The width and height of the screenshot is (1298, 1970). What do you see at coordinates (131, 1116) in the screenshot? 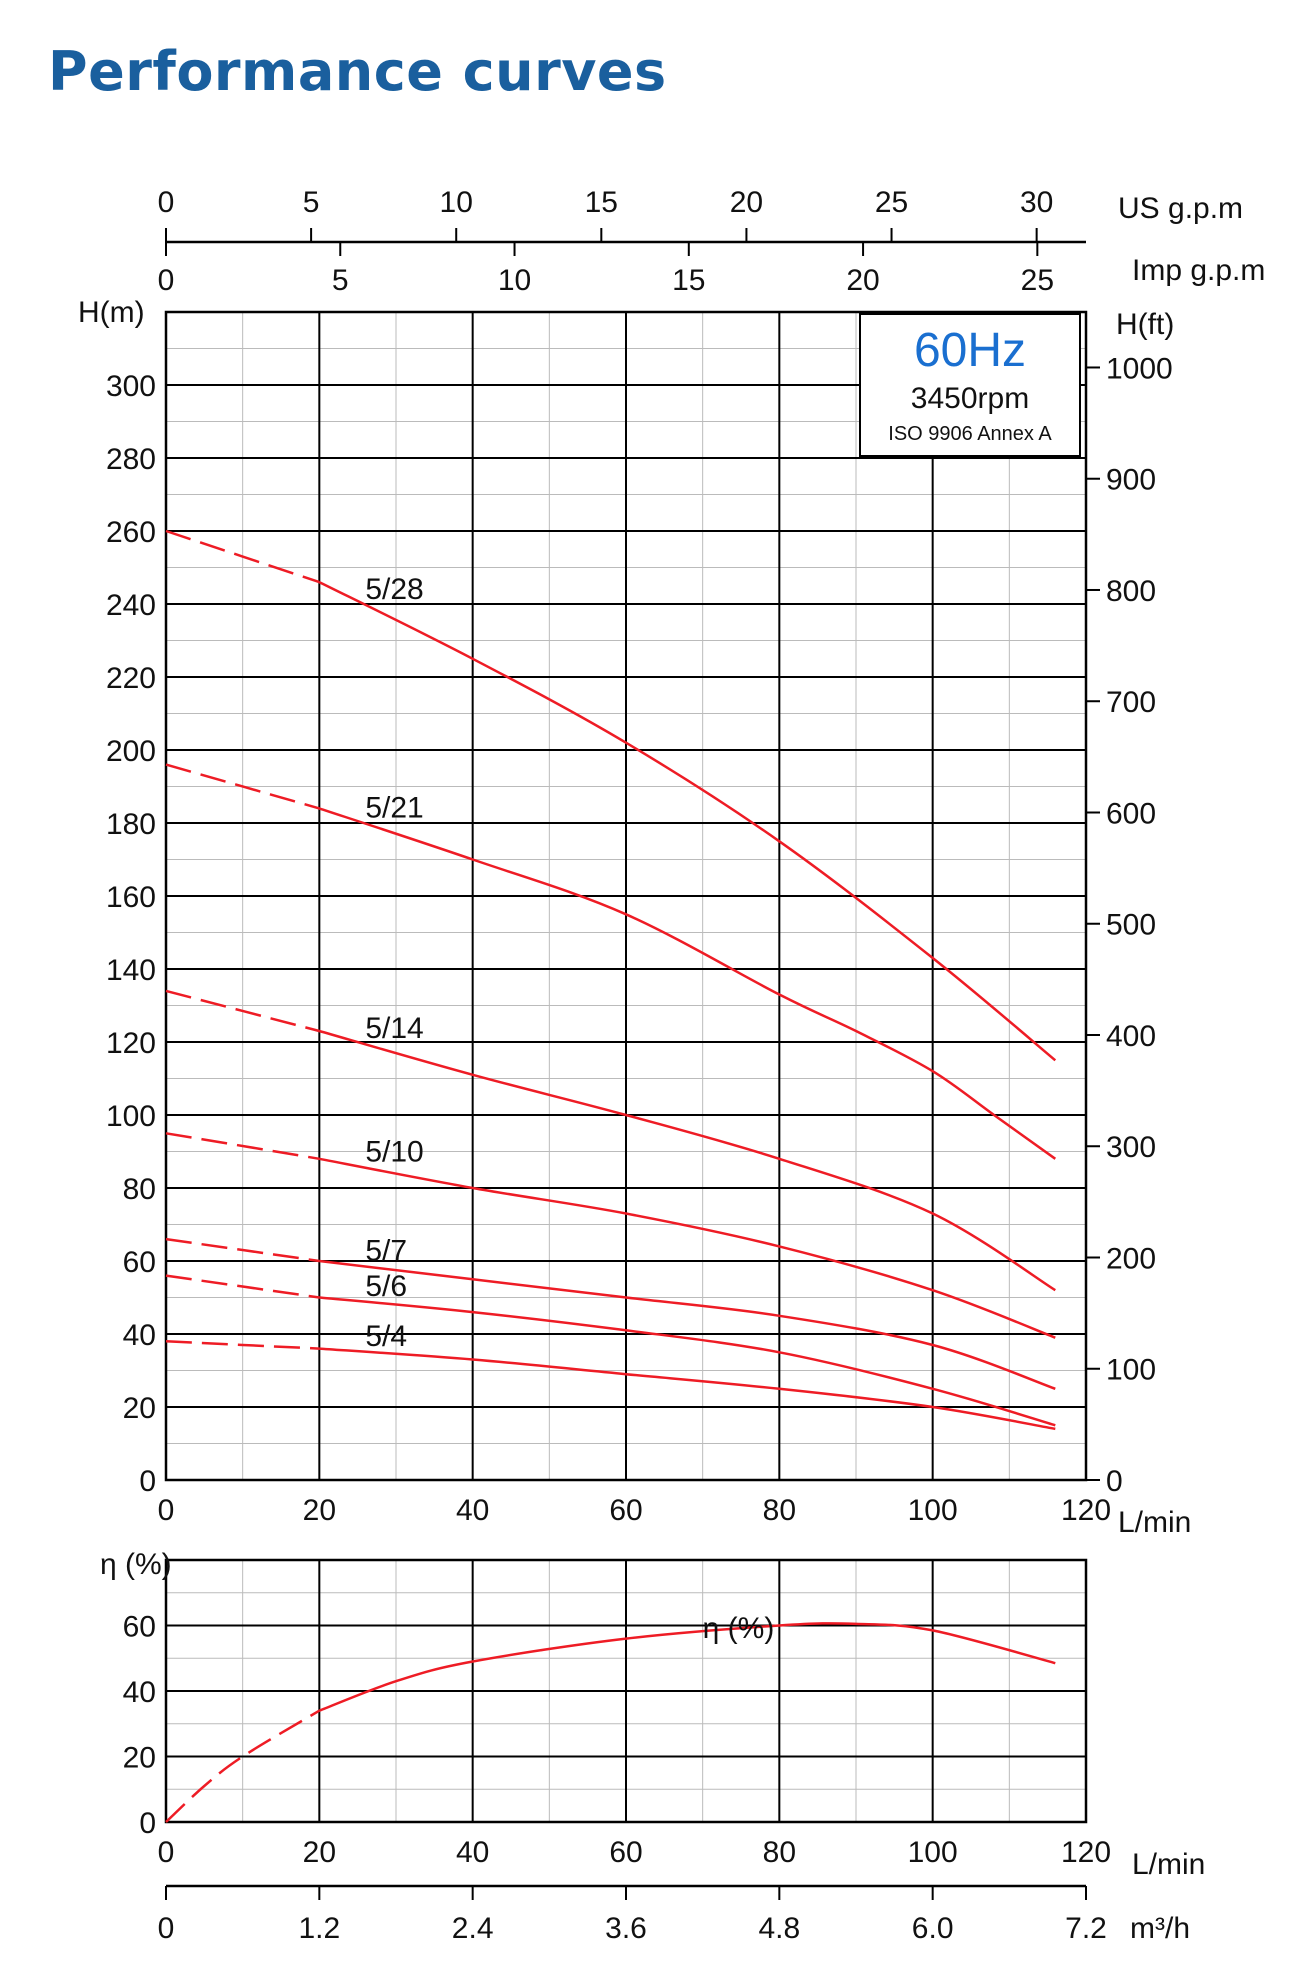
I see `y-tick-label: 100` at bounding box center [131, 1116].